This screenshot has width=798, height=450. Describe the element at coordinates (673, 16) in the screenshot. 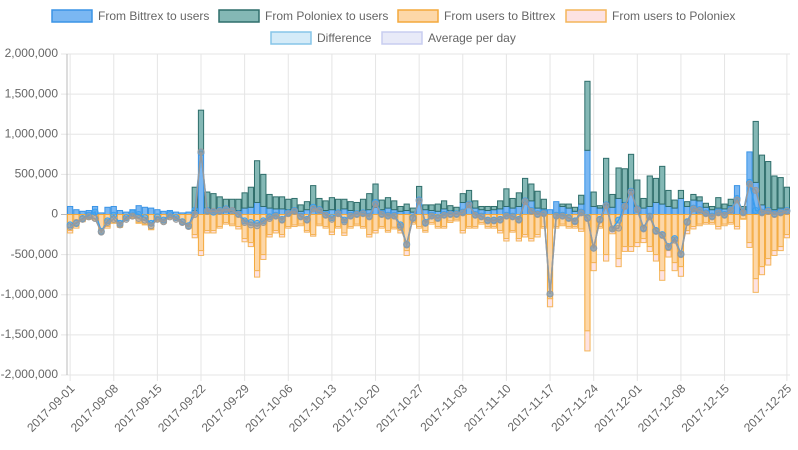

I see `legend-label: From users to Poloniex` at that location.